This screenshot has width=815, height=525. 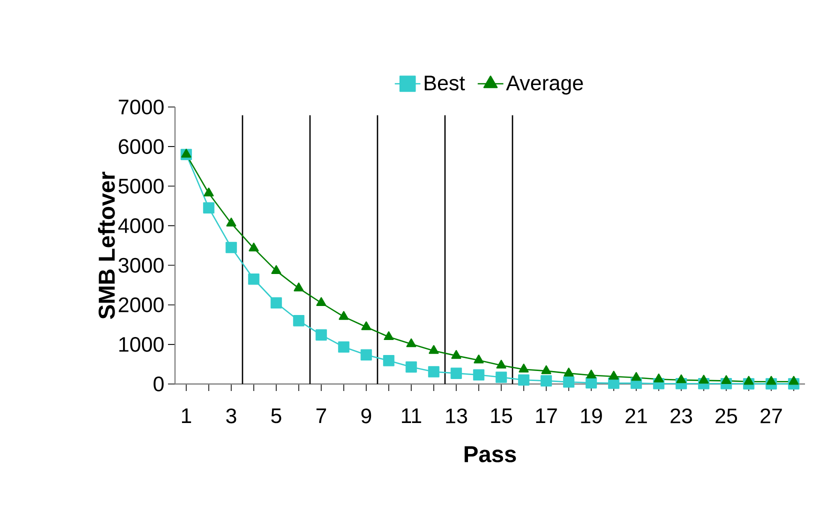 What do you see at coordinates (636, 416) in the screenshot?
I see `x-tick-label: 21` at bounding box center [636, 416].